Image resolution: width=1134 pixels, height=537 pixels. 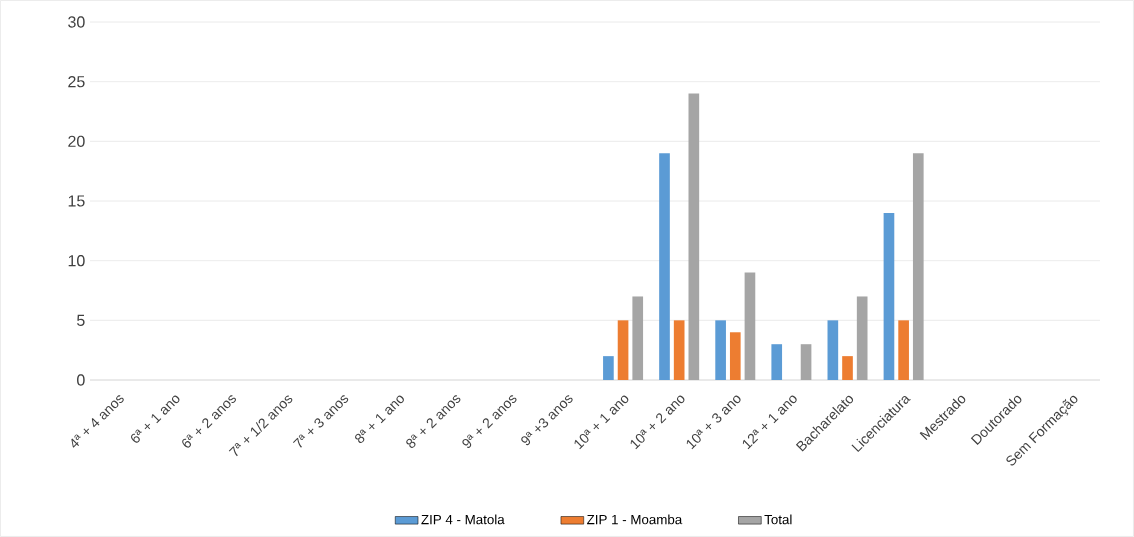 What do you see at coordinates (713, 422) in the screenshot?
I see `x-tick-label: 10ª + 3 ano` at bounding box center [713, 422].